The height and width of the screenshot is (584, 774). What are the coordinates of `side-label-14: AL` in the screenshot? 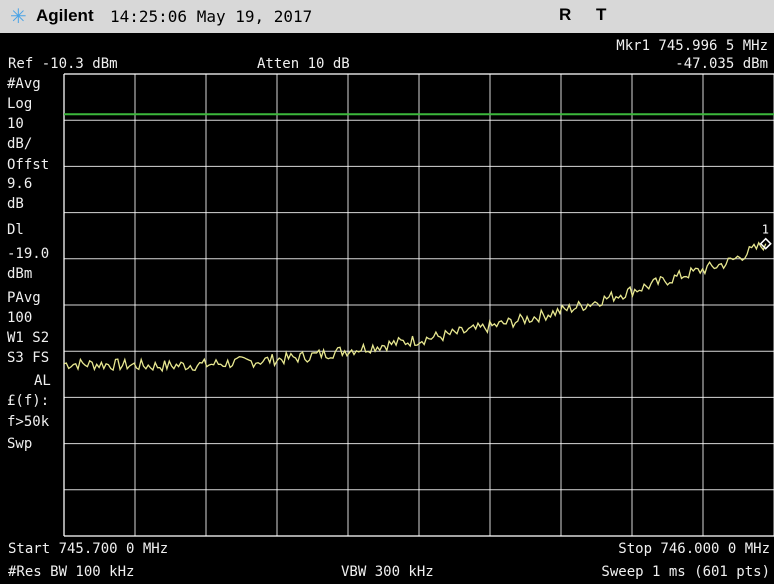 It's located at (42, 381).